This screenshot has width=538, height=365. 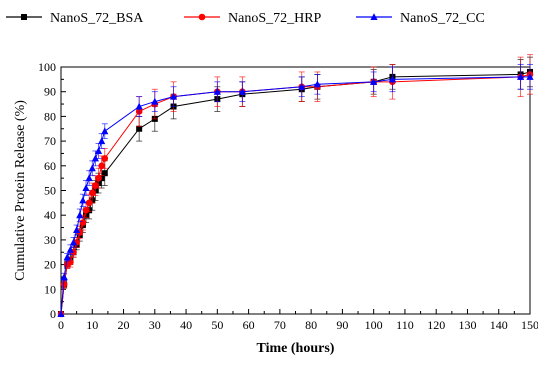 What do you see at coordinates (311, 325) in the screenshot?
I see `x-tick-label: 80` at bounding box center [311, 325].